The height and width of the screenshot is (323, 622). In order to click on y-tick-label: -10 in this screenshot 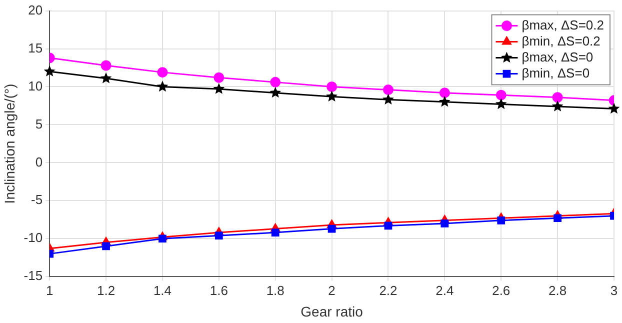, I will do `click(33, 238)`.